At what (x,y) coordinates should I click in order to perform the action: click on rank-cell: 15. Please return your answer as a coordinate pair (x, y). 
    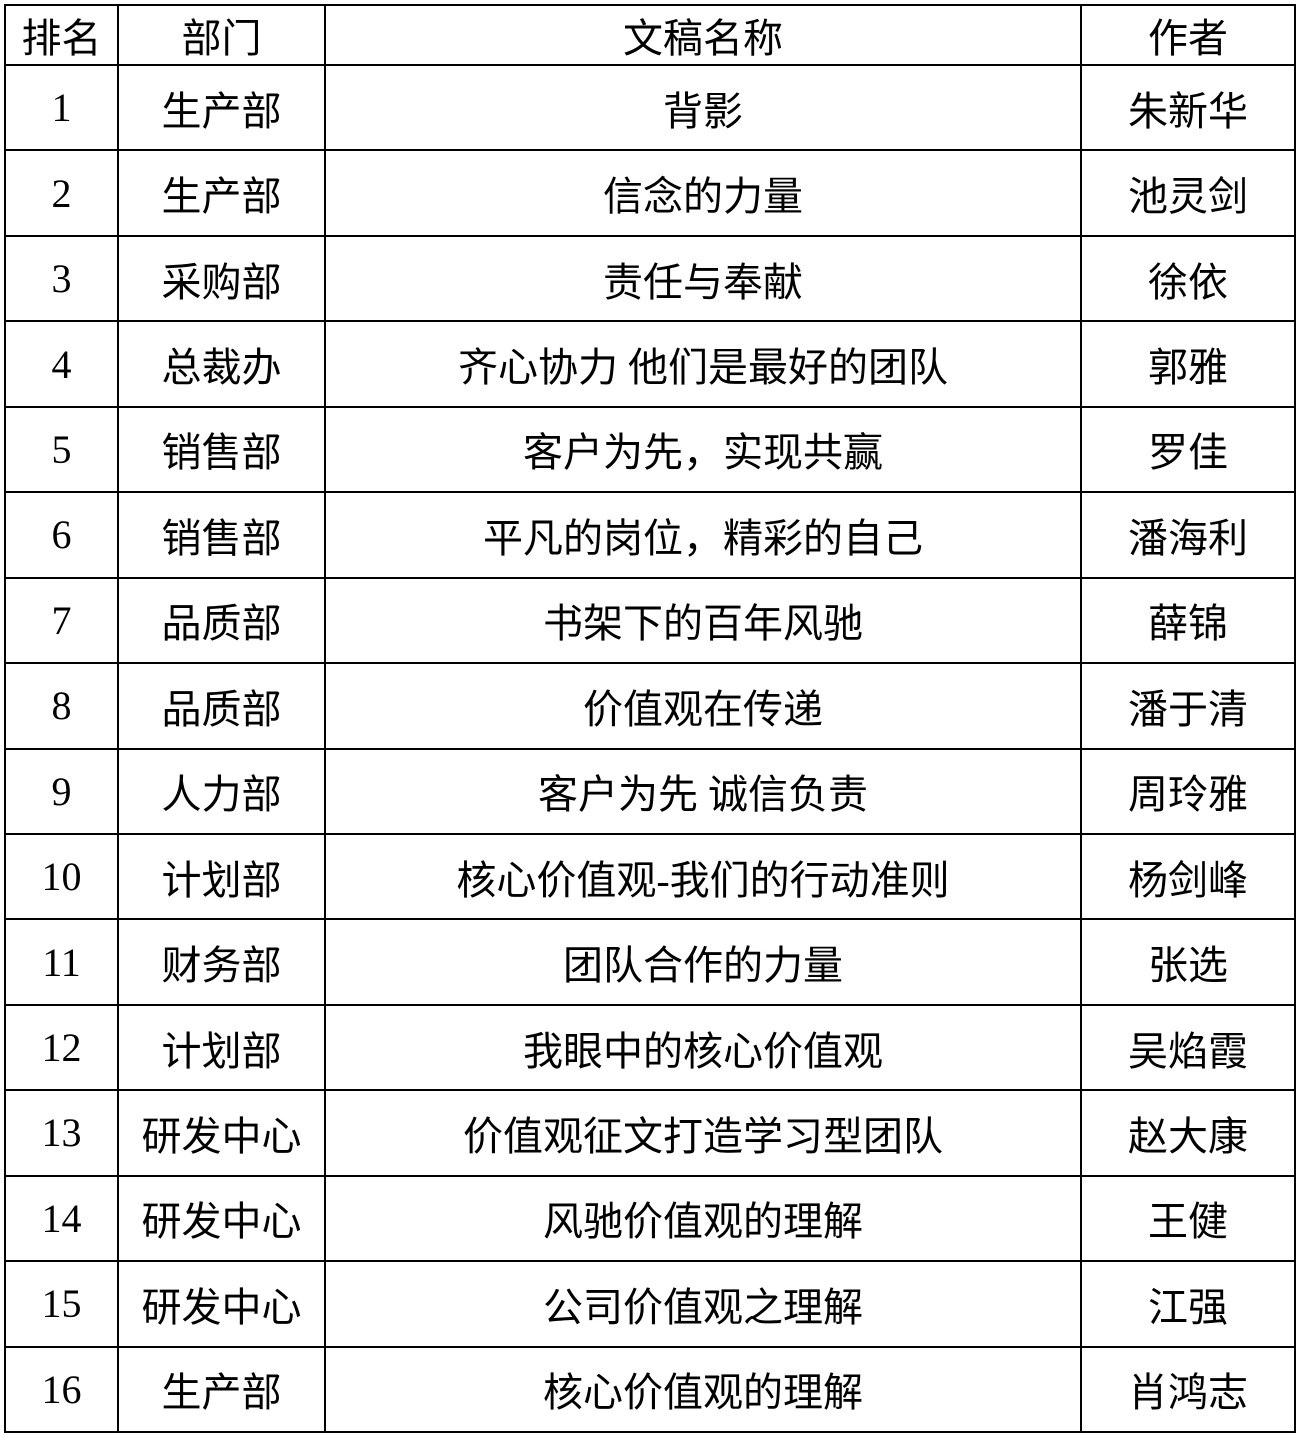
    Looking at the image, I should click on (61, 1304).